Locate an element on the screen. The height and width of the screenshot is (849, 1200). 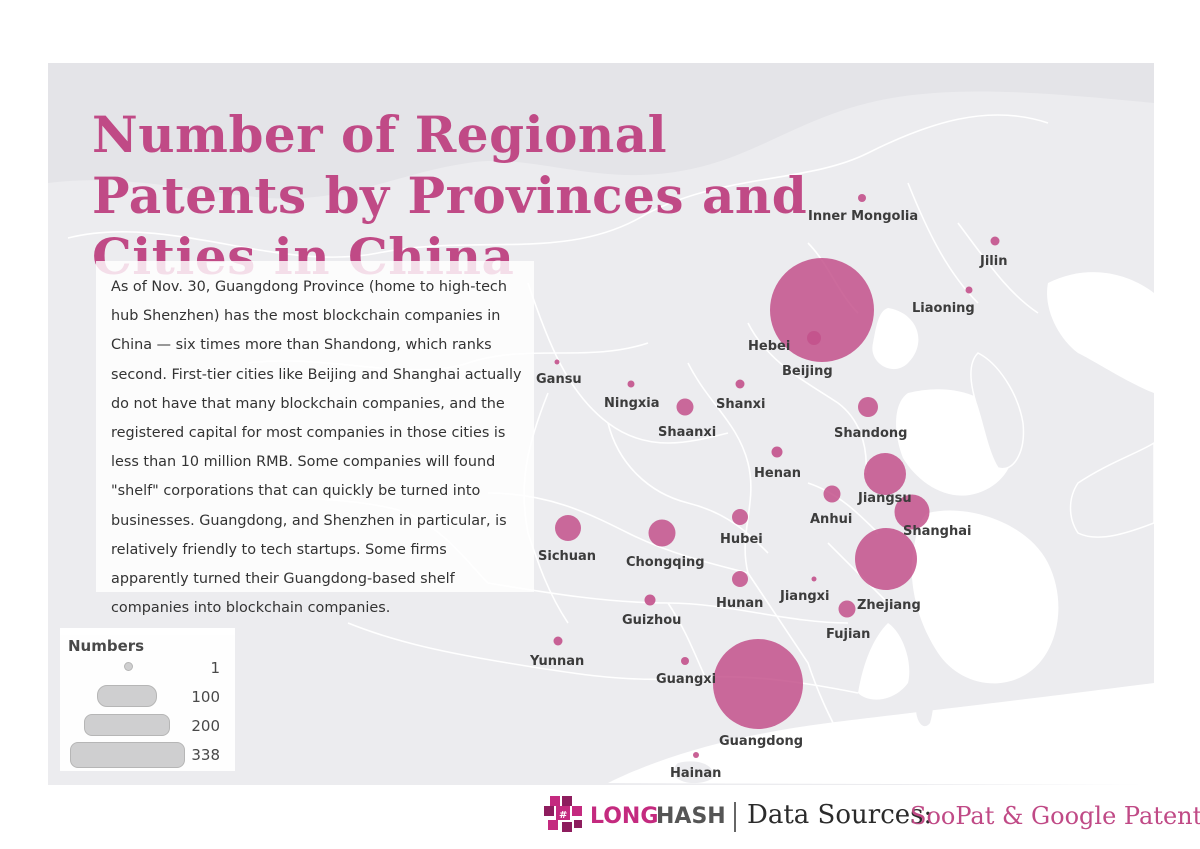
korean-peninsula is located at coordinates (997, 411).